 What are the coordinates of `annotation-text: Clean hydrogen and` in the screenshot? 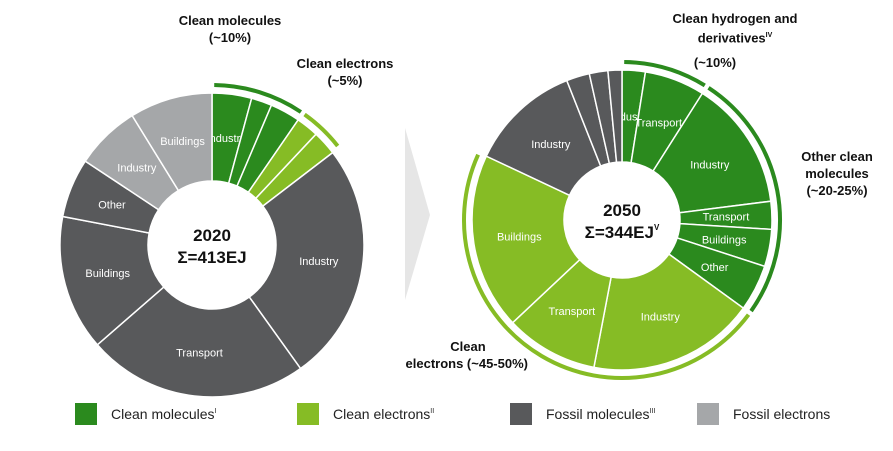 It's located at (735, 18).